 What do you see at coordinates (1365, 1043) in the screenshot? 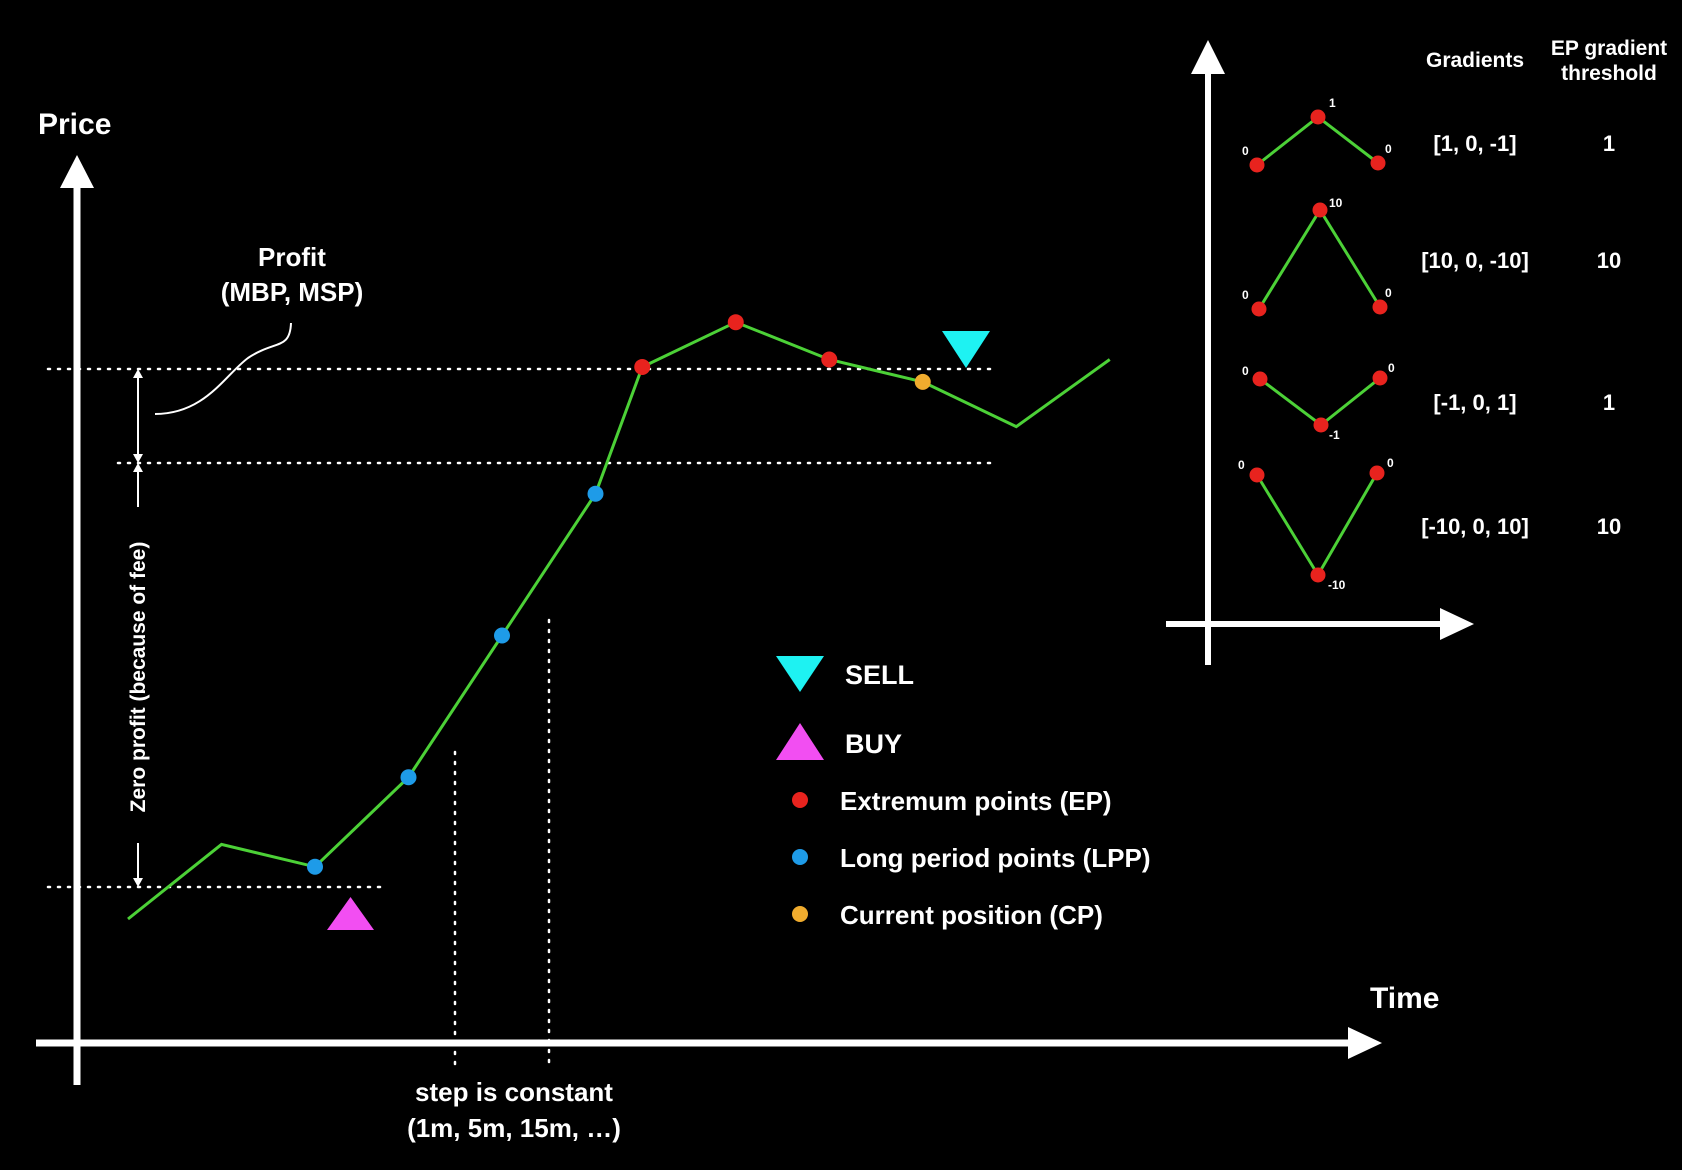
I see `x-axis-arrow` at bounding box center [1365, 1043].